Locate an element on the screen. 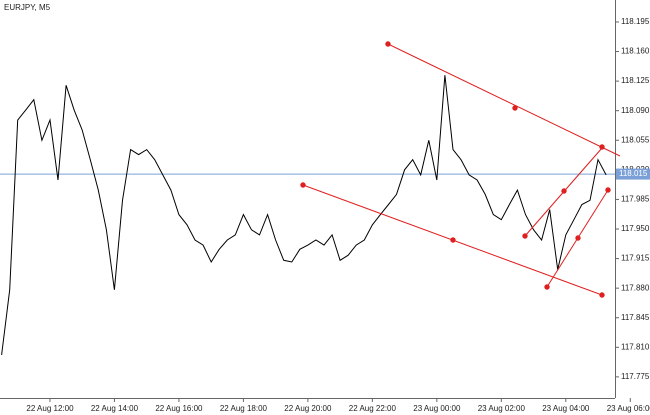 The width and height of the screenshot is (650, 415). x-tick-label: 22 Aug 12:00 is located at coordinates (50, 408).